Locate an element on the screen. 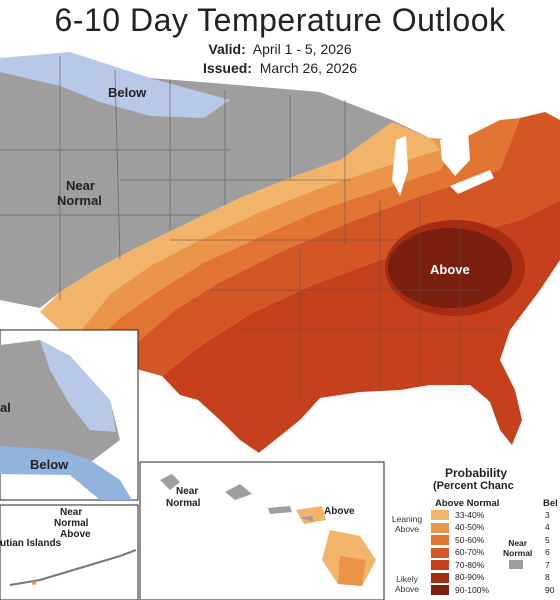 The height and width of the screenshot is (600, 560). above-90-100-region is located at coordinates (450, 268).